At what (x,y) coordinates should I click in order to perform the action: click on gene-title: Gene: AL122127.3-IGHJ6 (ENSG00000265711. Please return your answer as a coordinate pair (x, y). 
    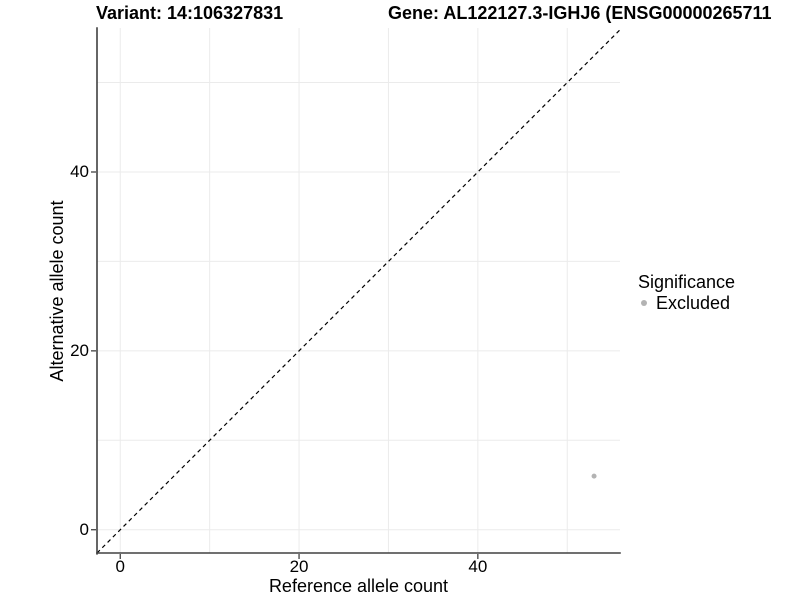
    Looking at the image, I should click on (580, 13).